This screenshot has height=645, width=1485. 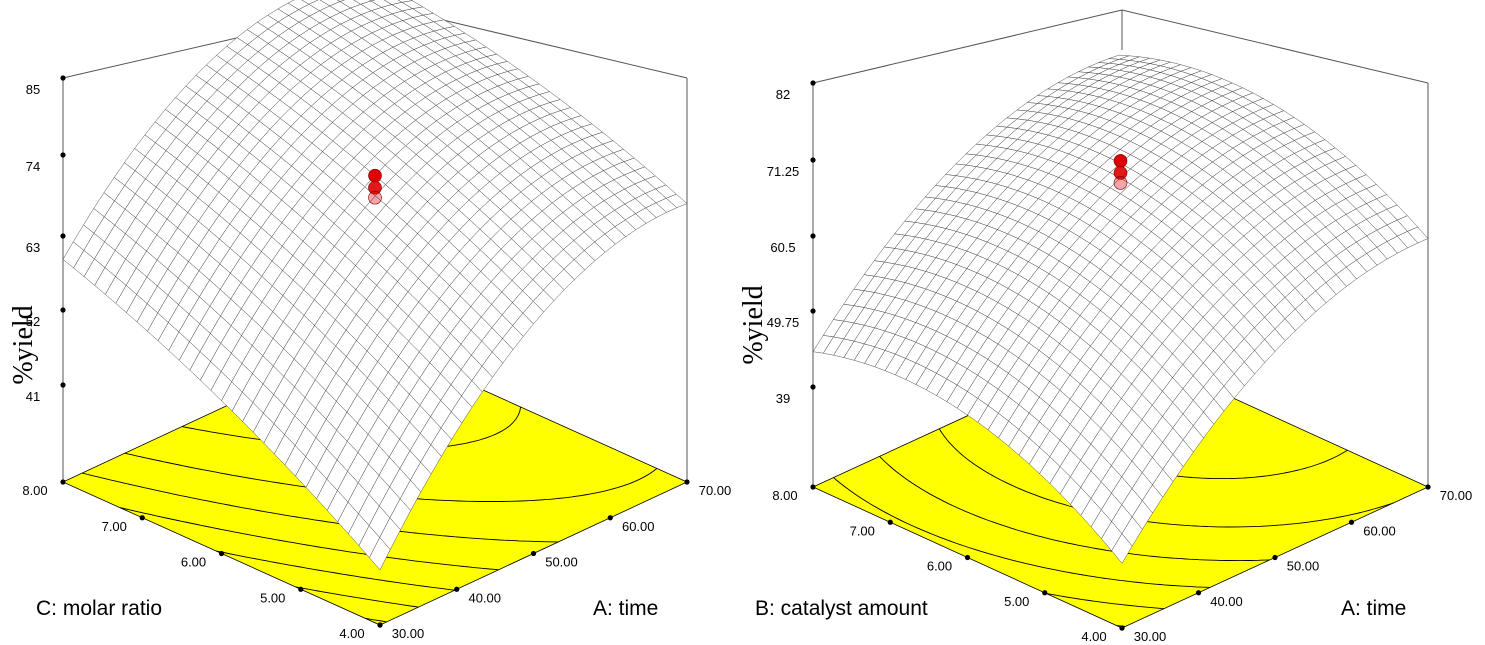 I want to click on z-tick-label: 41, so click(x=33, y=396).